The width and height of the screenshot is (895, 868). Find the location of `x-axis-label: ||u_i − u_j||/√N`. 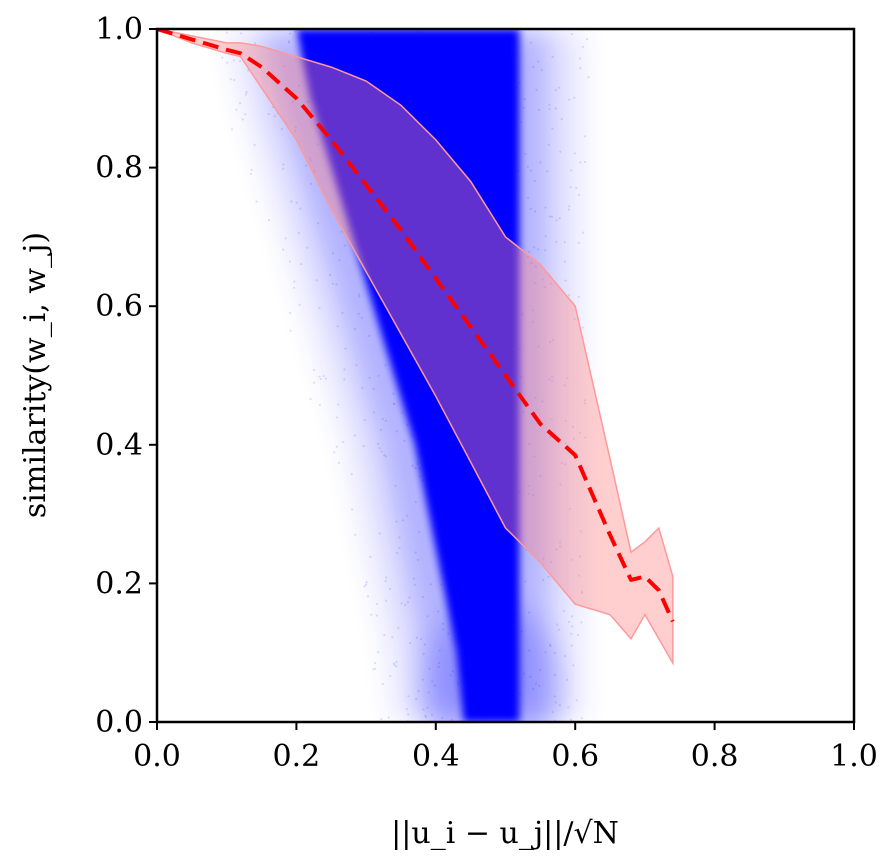

x-axis-label: ||u_i − u_j||/√N is located at coordinates (505, 833).